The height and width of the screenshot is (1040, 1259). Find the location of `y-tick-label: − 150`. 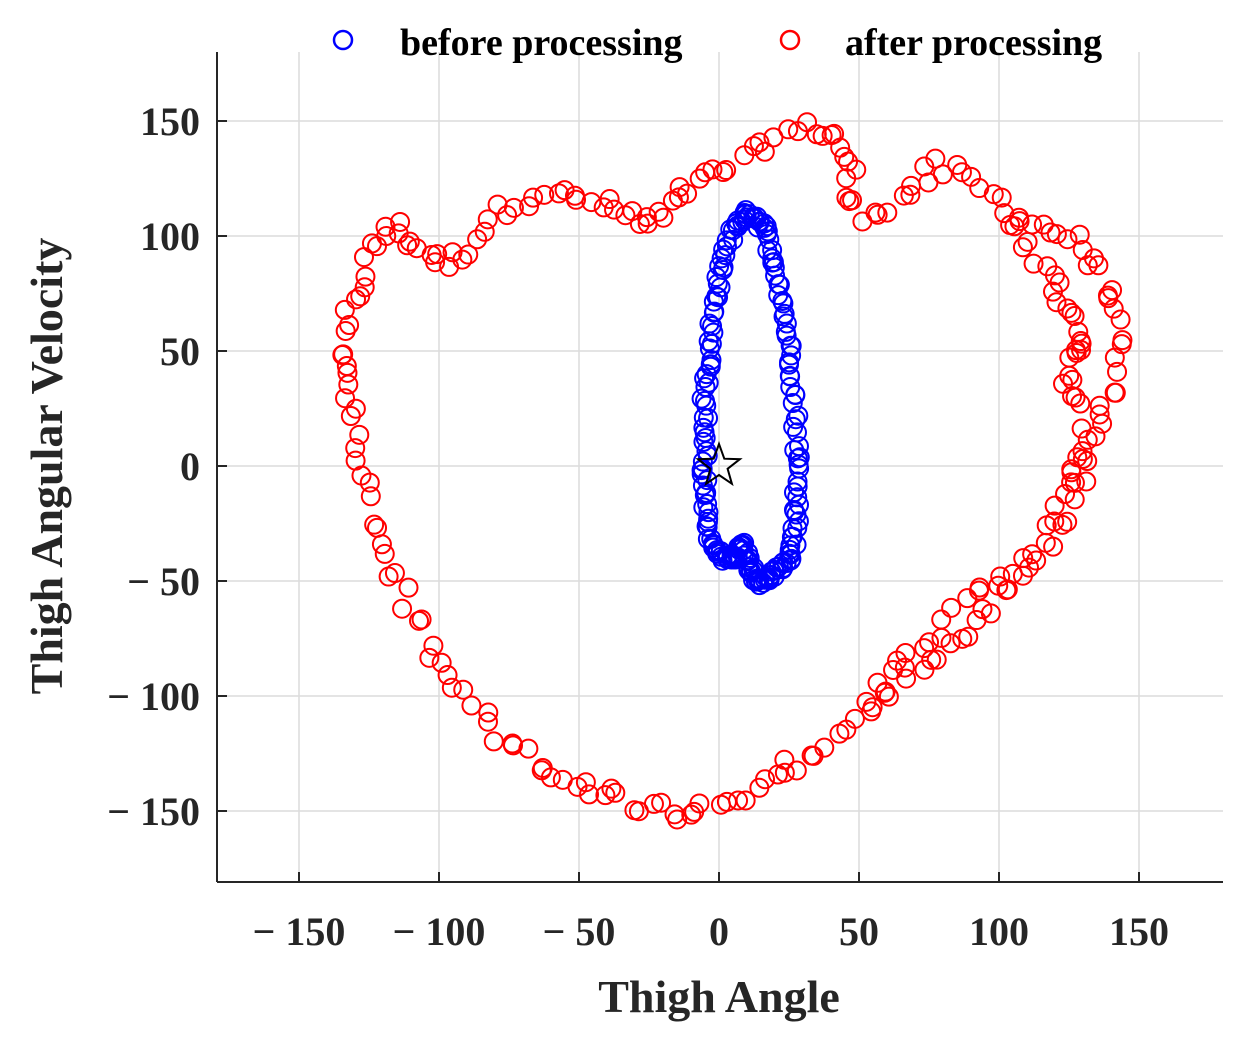

y-tick-label: − 150 is located at coordinates (153, 811).